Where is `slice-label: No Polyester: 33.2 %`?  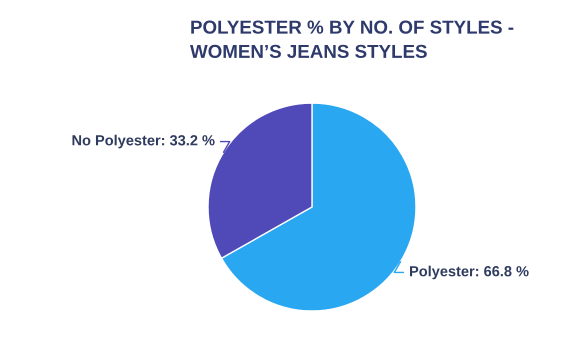
slice-label: No Polyester: 33.2 % is located at coordinates (143, 141).